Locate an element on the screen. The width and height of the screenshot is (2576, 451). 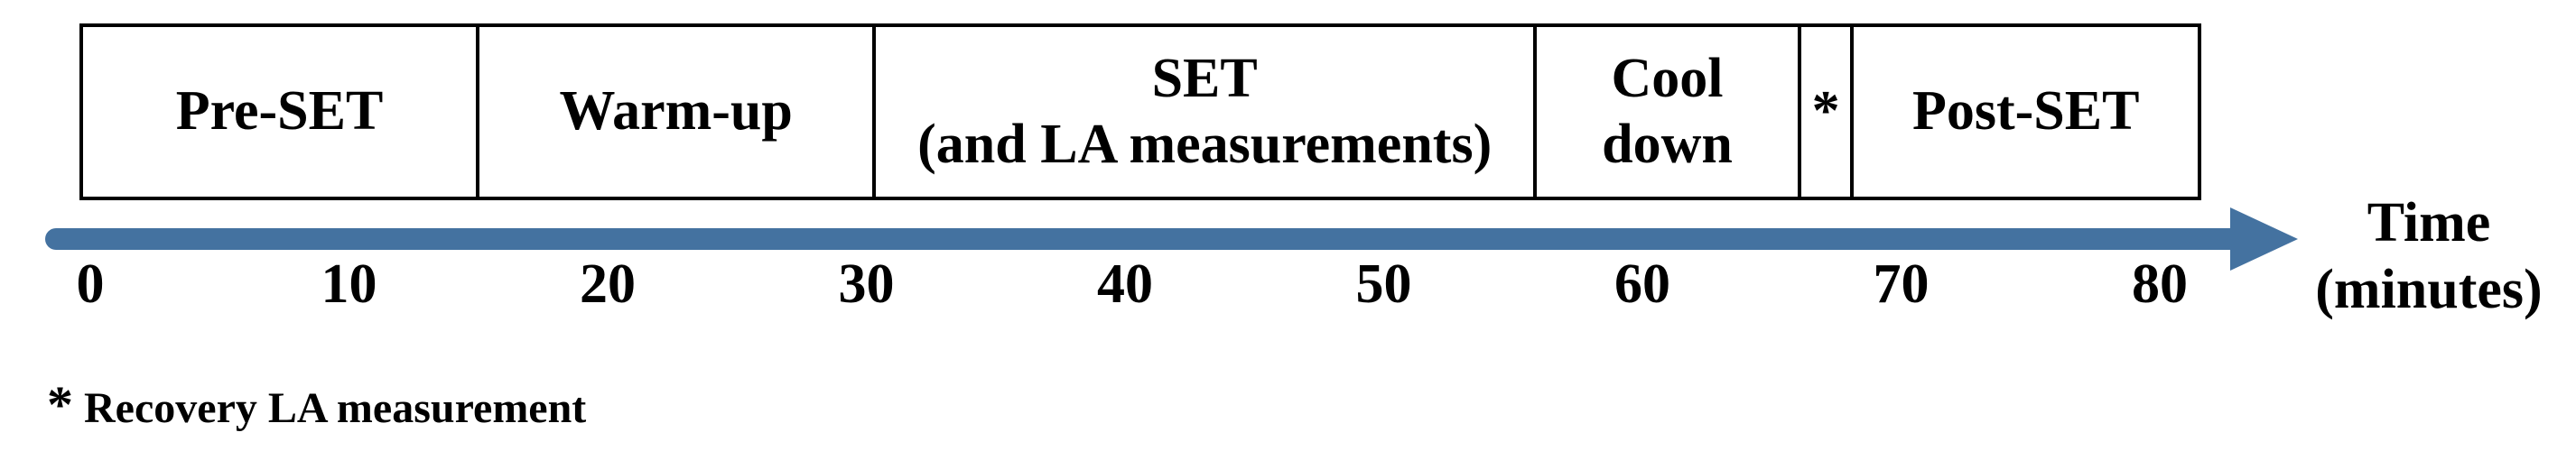
phase-label: Cool down is located at coordinates (1667, 112).